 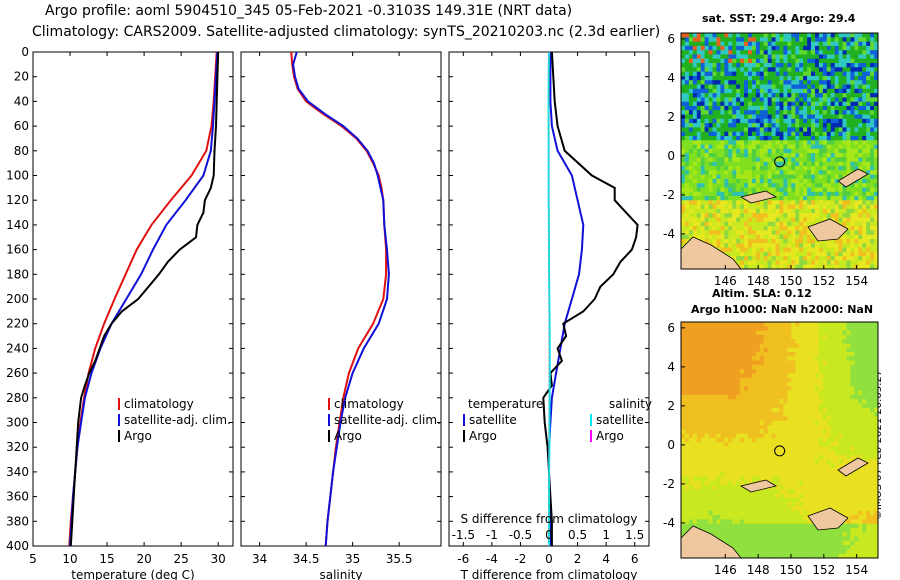 I want to click on sst_map-xtick-label: 146, so click(x=725, y=281).